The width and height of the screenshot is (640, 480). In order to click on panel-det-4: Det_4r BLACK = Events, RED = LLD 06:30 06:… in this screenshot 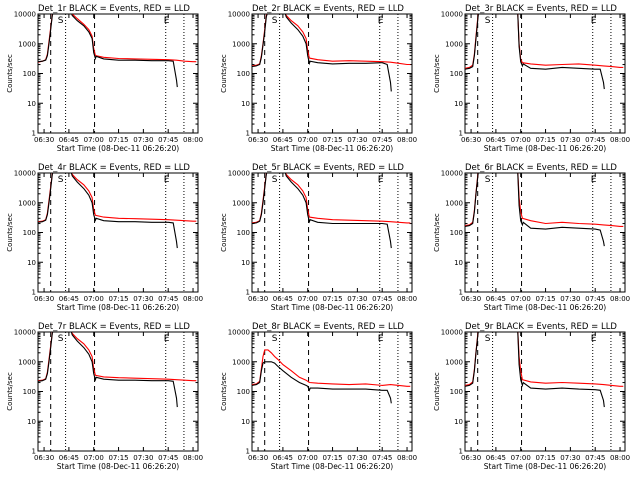, I will do `click(104, 237)`.